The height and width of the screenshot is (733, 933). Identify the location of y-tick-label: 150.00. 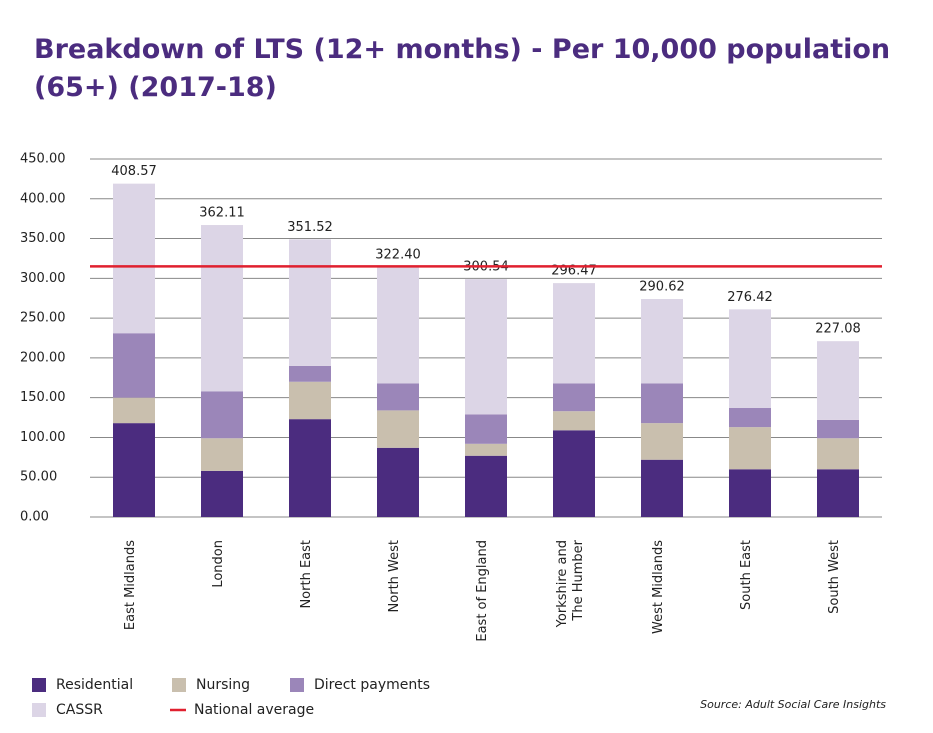
(43, 397).